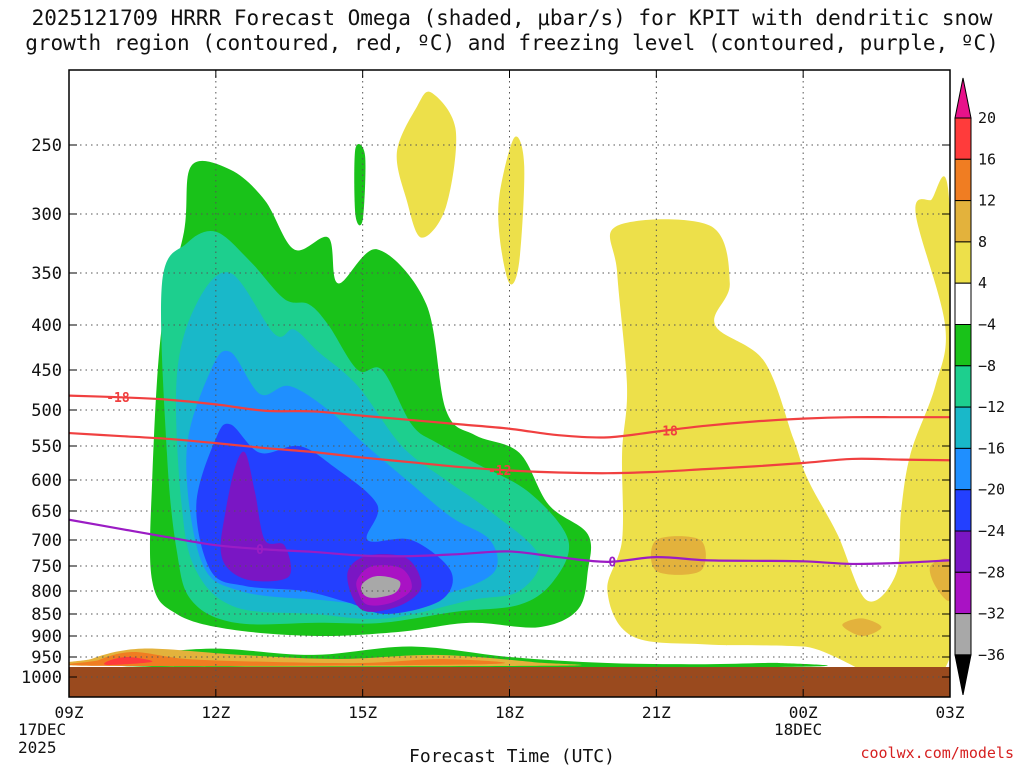  What do you see at coordinates (42, 729) in the screenshot?
I see `start-date-label: 17DEC` at bounding box center [42, 729].